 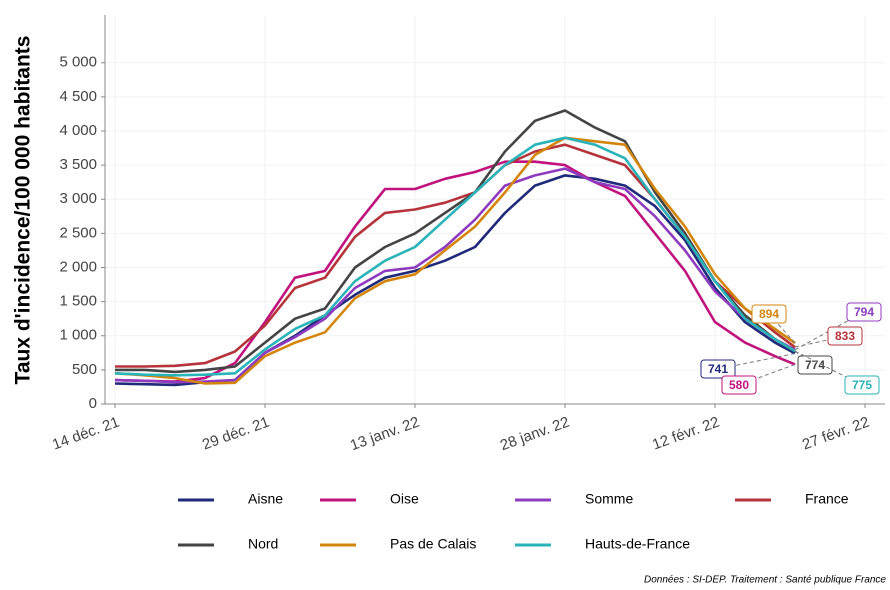 What do you see at coordinates (385, 434) in the screenshot?
I see `x-tick-label: 13 janv. 22` at bounding box center [385, 434].